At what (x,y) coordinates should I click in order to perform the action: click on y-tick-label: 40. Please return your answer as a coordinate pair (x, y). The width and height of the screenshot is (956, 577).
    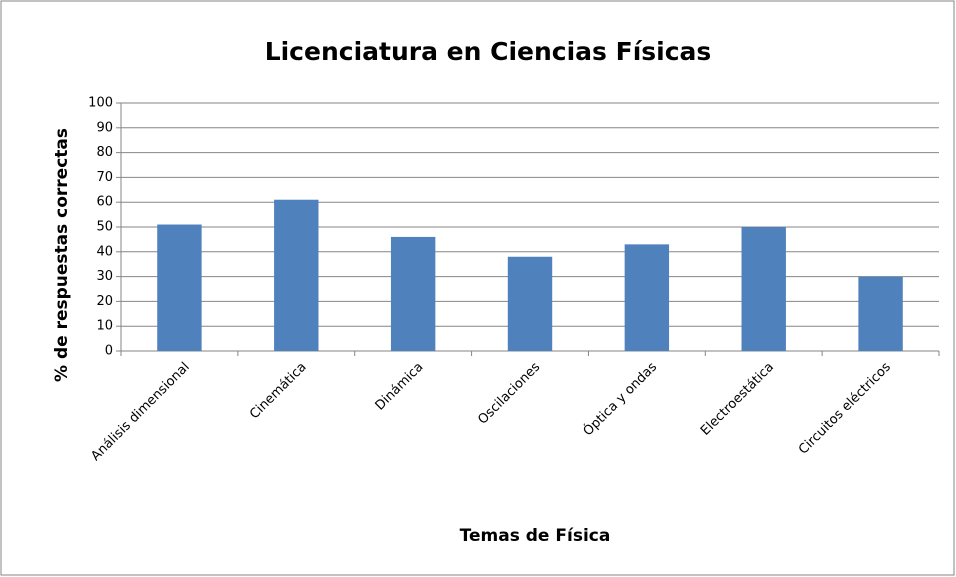
    Looking at the image, I should click on (104, 251).